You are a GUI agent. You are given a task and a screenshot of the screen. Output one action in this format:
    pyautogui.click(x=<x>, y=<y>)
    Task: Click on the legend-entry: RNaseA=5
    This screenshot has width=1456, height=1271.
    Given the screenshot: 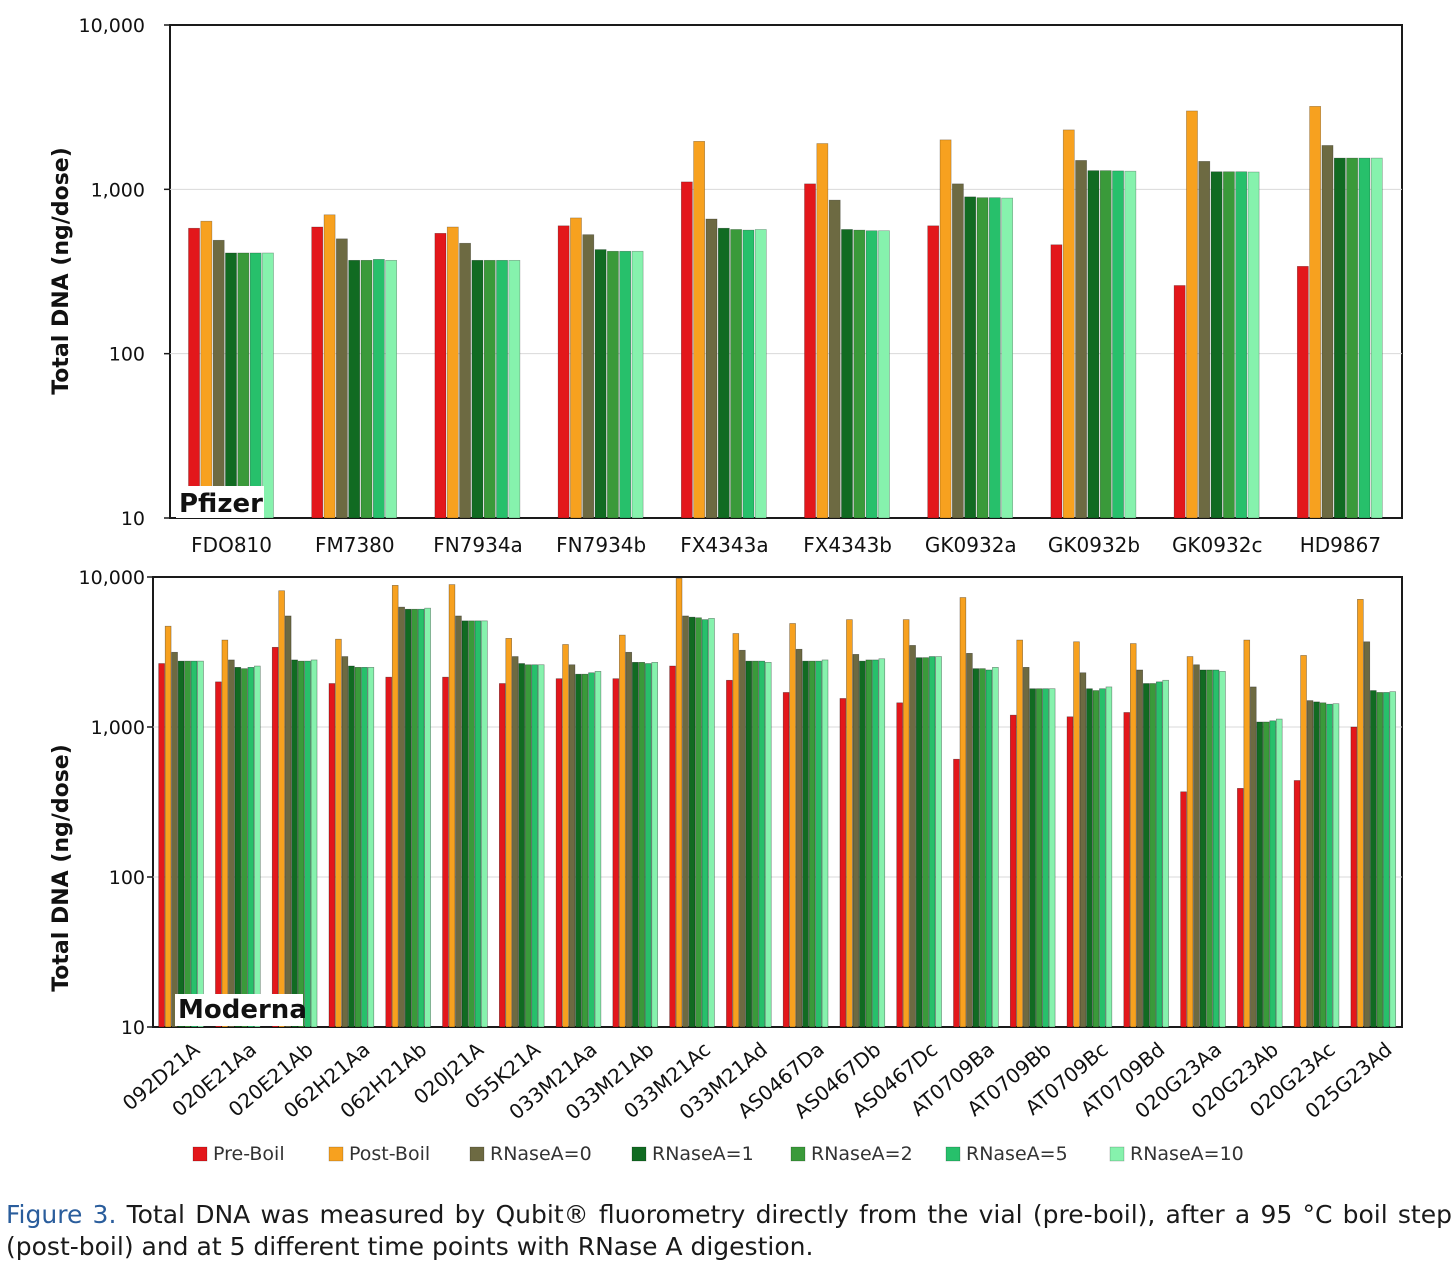 What is the action you would take?
    pyautogui.click(x=1006, y=1154)
    